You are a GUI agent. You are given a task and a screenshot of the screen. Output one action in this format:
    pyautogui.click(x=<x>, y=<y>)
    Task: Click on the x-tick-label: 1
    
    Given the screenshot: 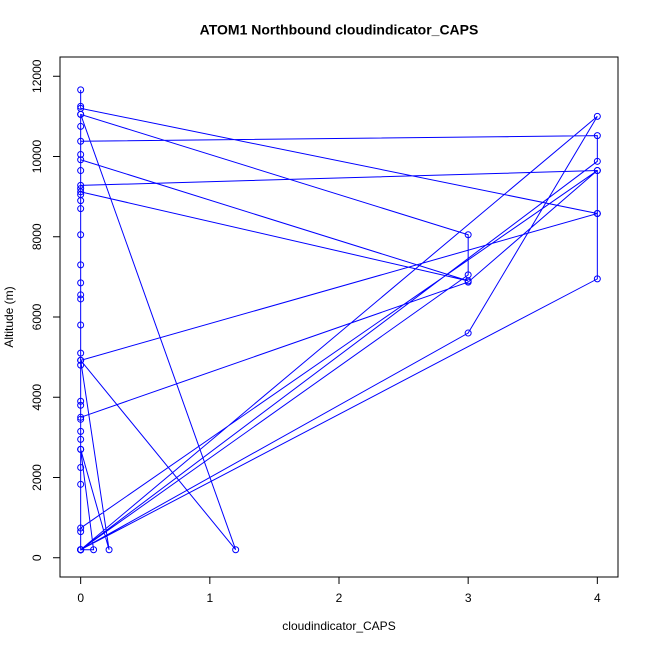 What is the action you would take?
    pyautogui.click(x=209, y=598)
    